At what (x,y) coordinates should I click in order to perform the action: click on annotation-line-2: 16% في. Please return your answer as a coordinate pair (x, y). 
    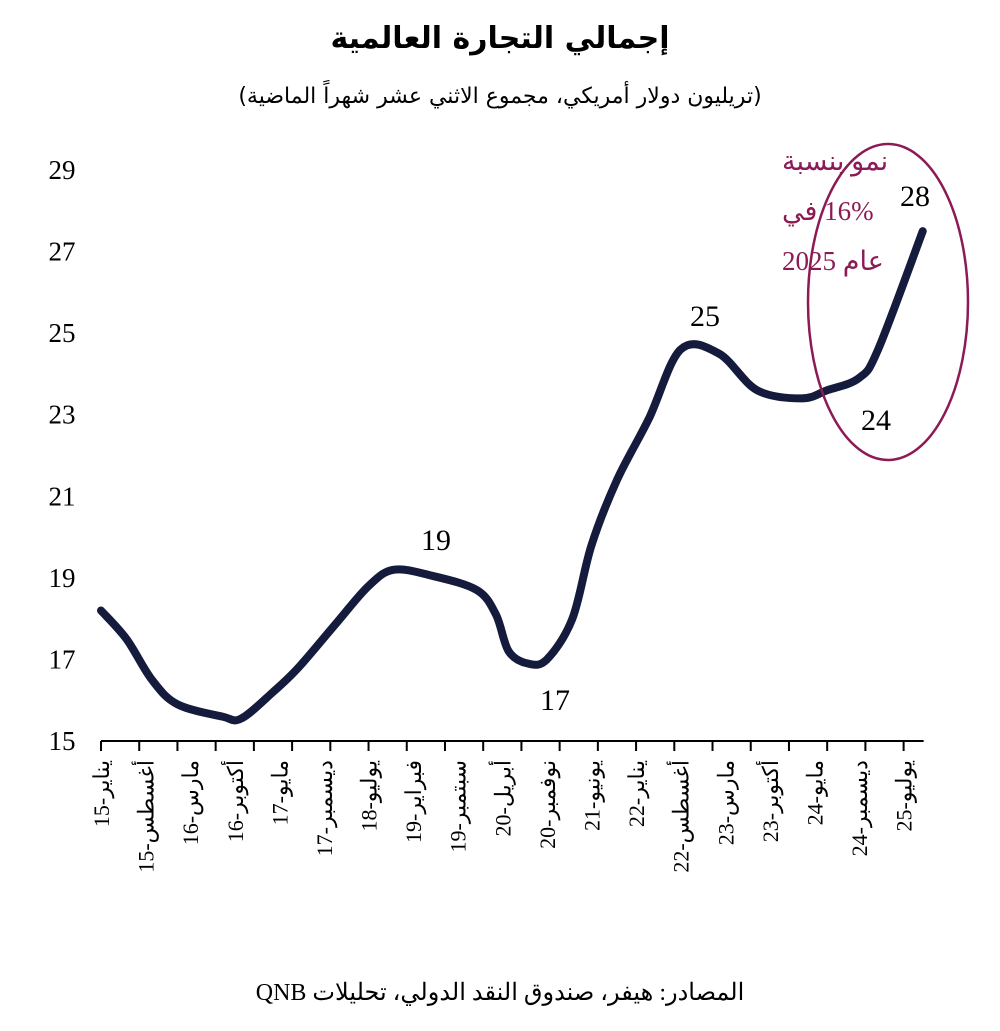
    Looking at the image, I should click on (828, 211).